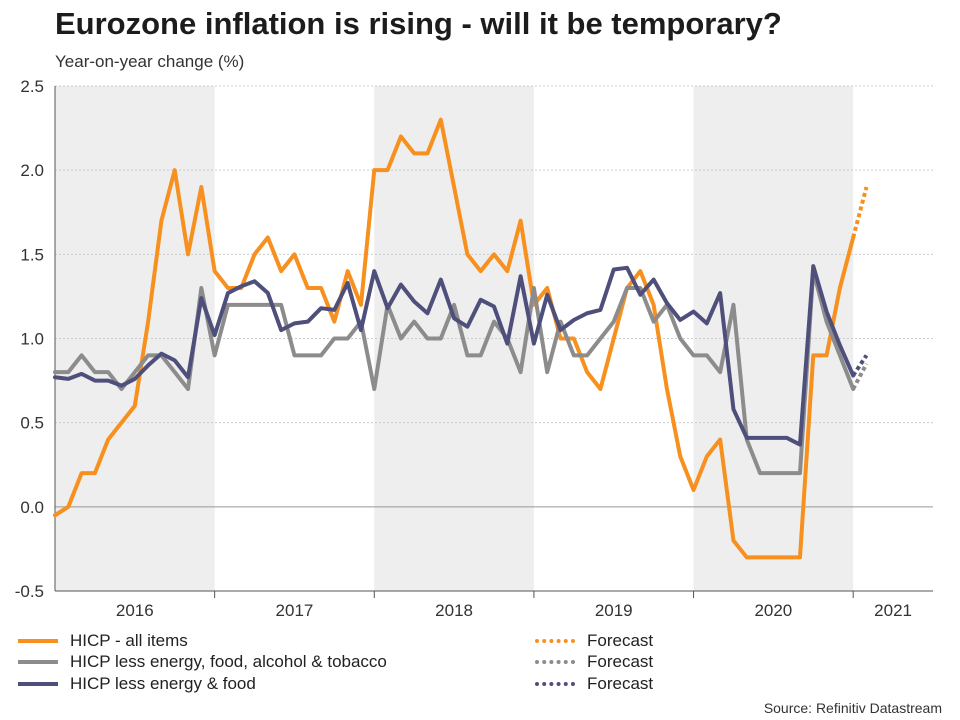  I want to click on y-tick-label: 0.0, so click(32, 507).